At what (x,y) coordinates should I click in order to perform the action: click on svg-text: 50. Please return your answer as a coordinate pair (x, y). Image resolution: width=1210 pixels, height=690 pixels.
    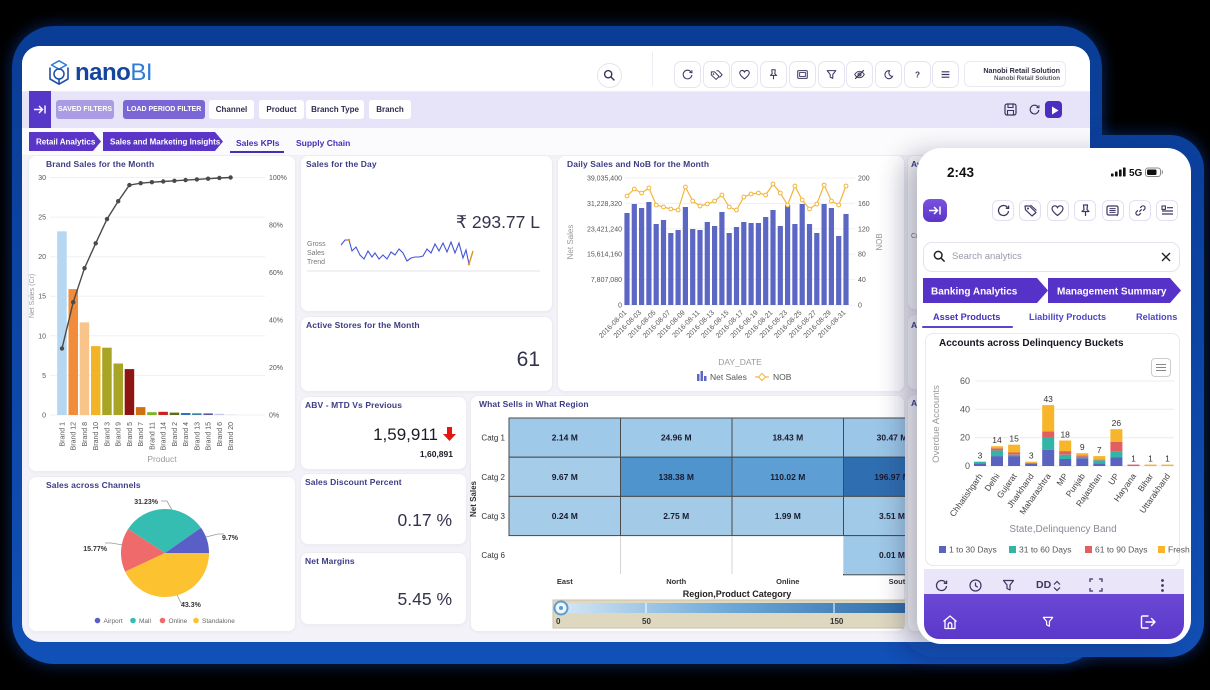
    Looking at the image, I should click on (646, 621).